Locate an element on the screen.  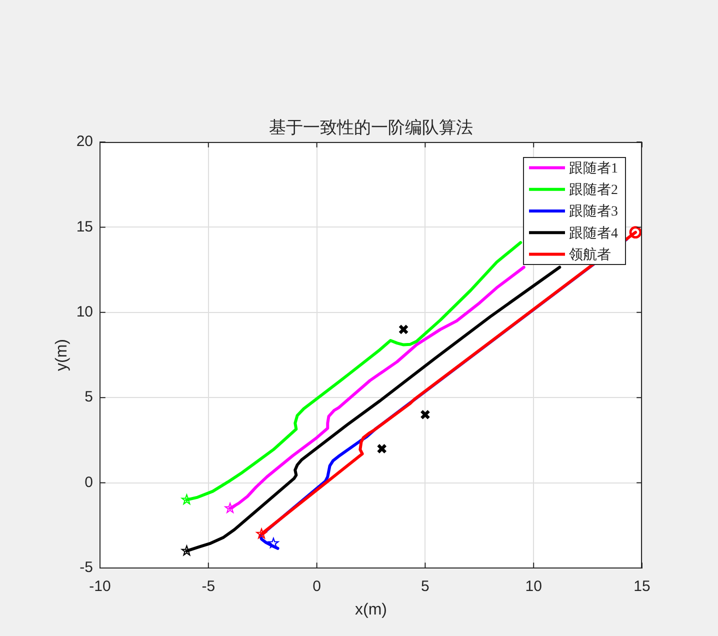
y-tick-label: -5 is located at coordinates (86, 567).